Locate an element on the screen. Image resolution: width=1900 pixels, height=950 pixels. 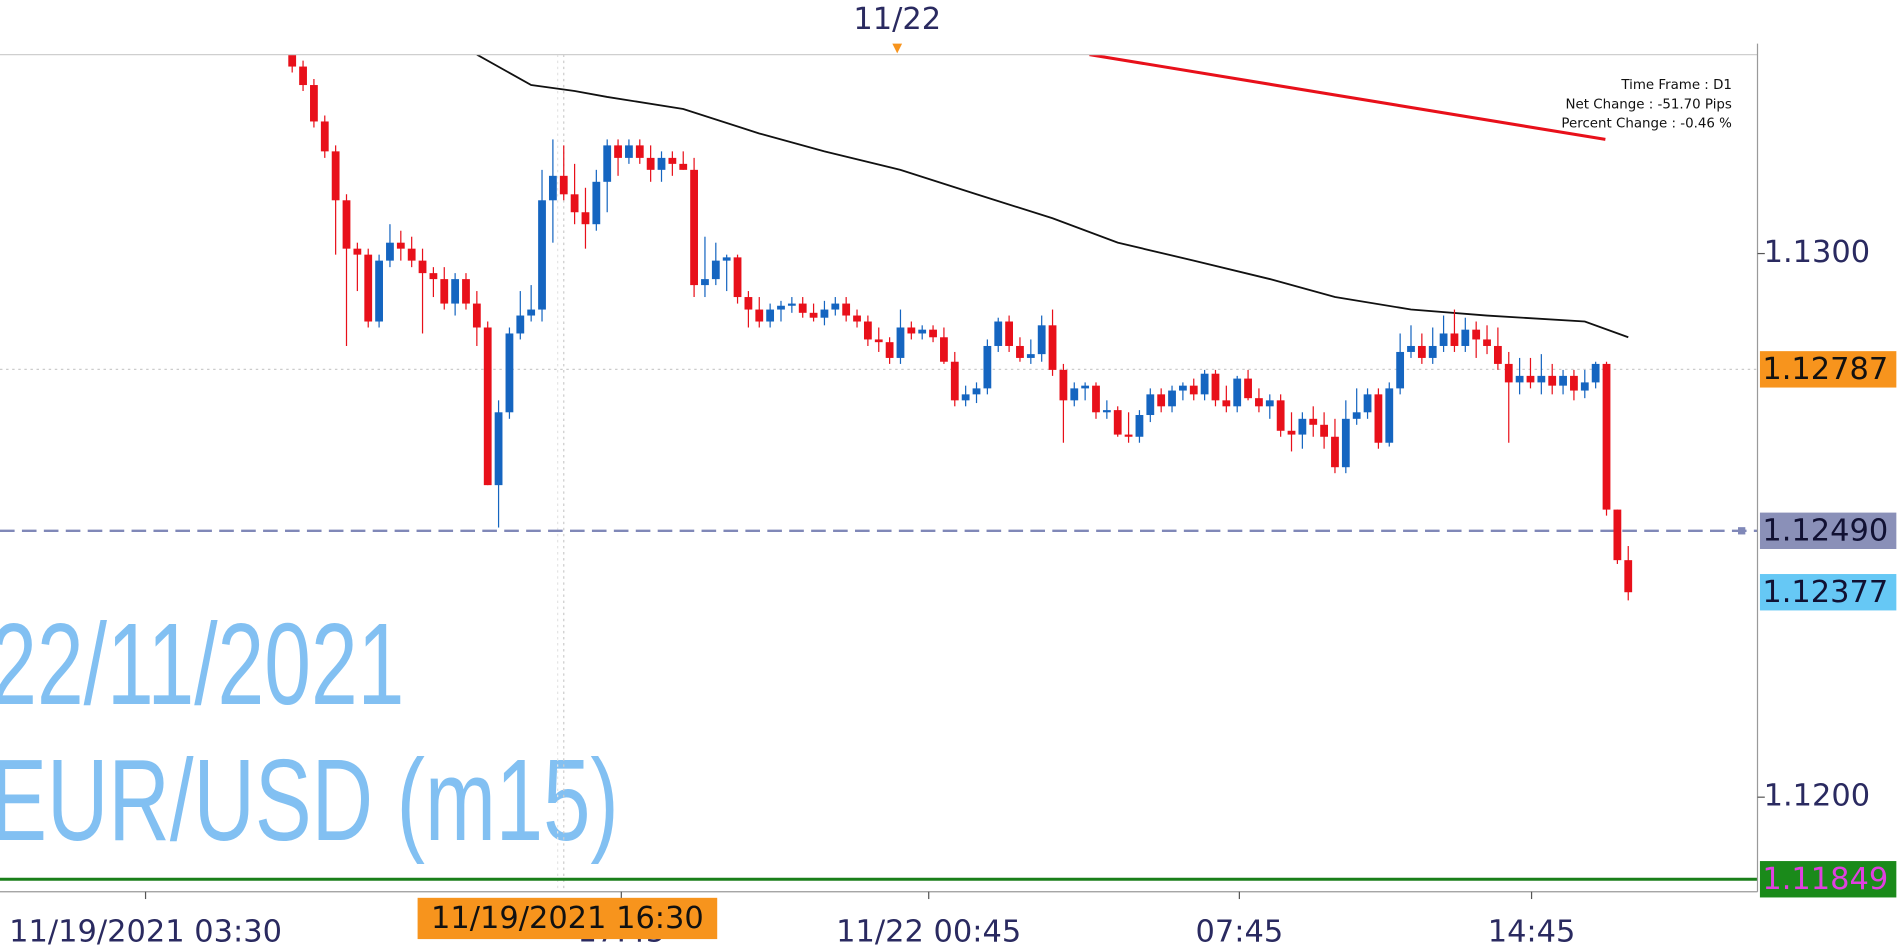
level-handle is located at coordinates (1742, 531).